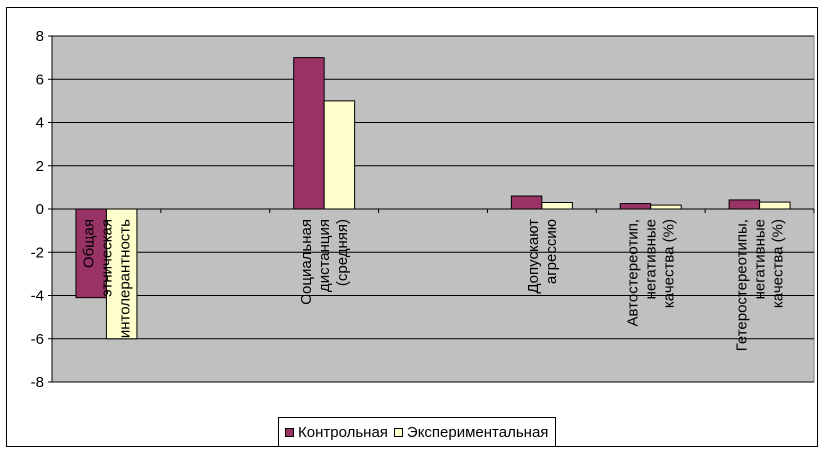 The height and width of the screenshot is (453, 826). Describe the element at coordinates (88, 243) in the screenshot. I see `x-category-label: Общая` at that location.